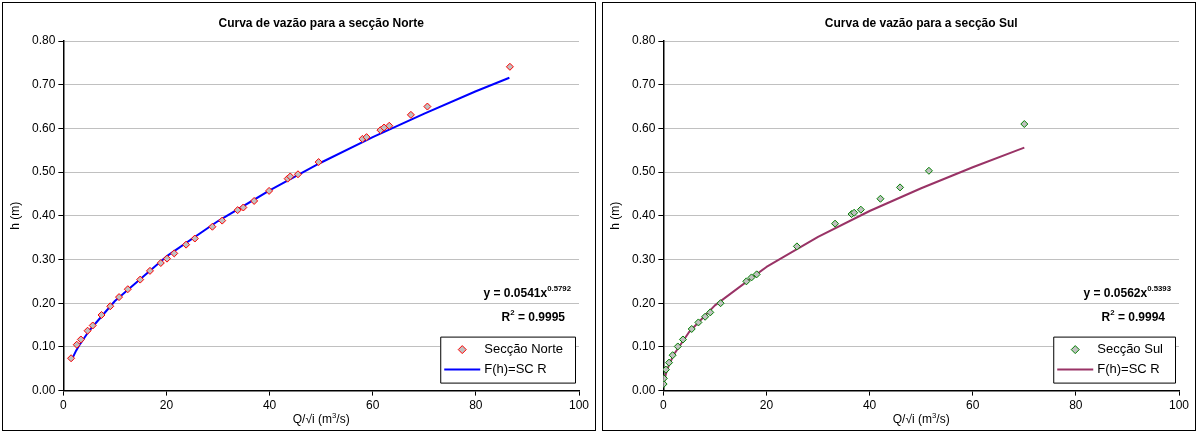 This screenshot has height=433, width=1202. Describe the element at coordinates (321, 23) in the screenshot. I see `chart-title: Curva de vazão para a secção Norte` at that location.